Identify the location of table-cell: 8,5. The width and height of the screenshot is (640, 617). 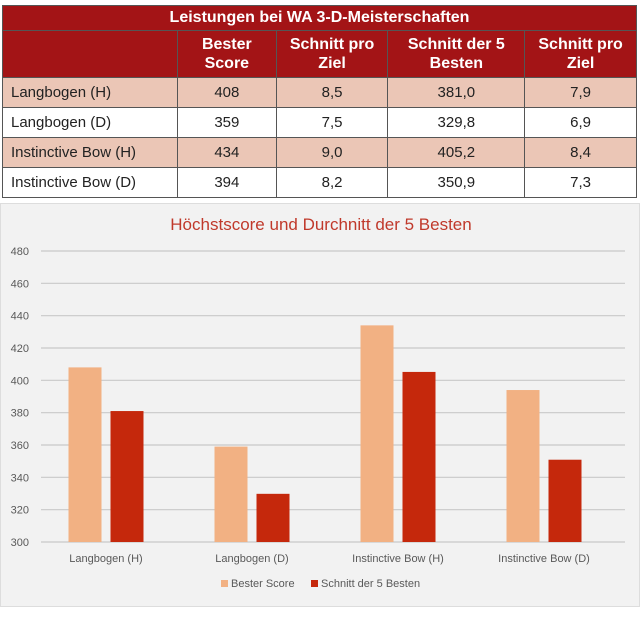
(332, 92).